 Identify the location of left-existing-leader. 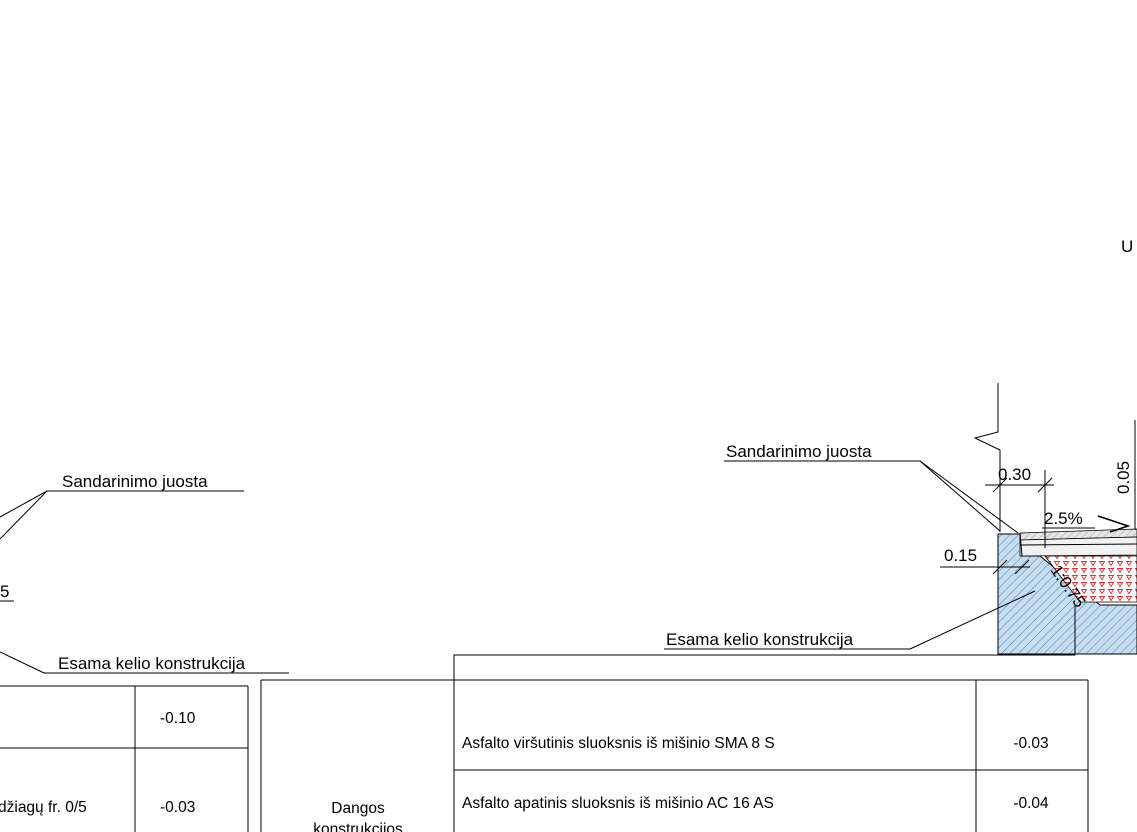
(22, 662).